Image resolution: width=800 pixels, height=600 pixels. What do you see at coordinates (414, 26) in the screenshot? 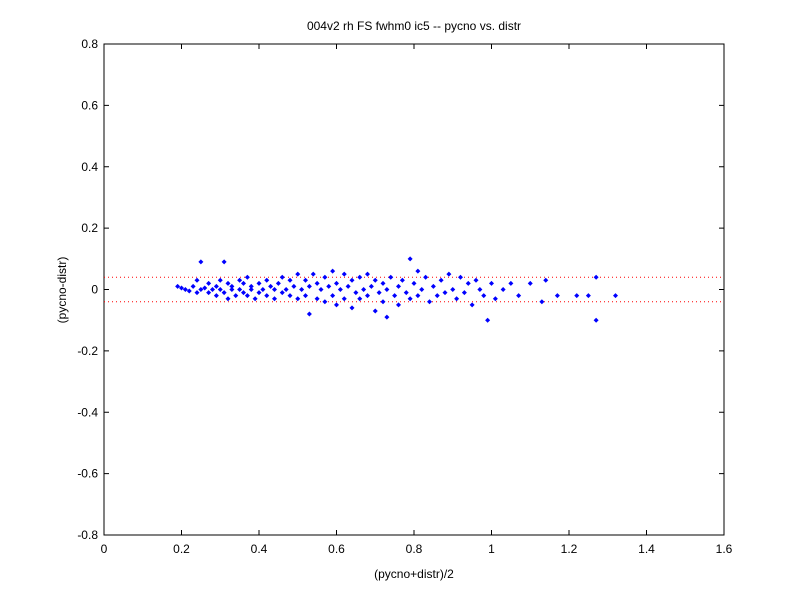
I see `chart-title: 004v2 rh FS fwhm0 ic5 -- pycno vs. distr` at bounding box center [414, 26].